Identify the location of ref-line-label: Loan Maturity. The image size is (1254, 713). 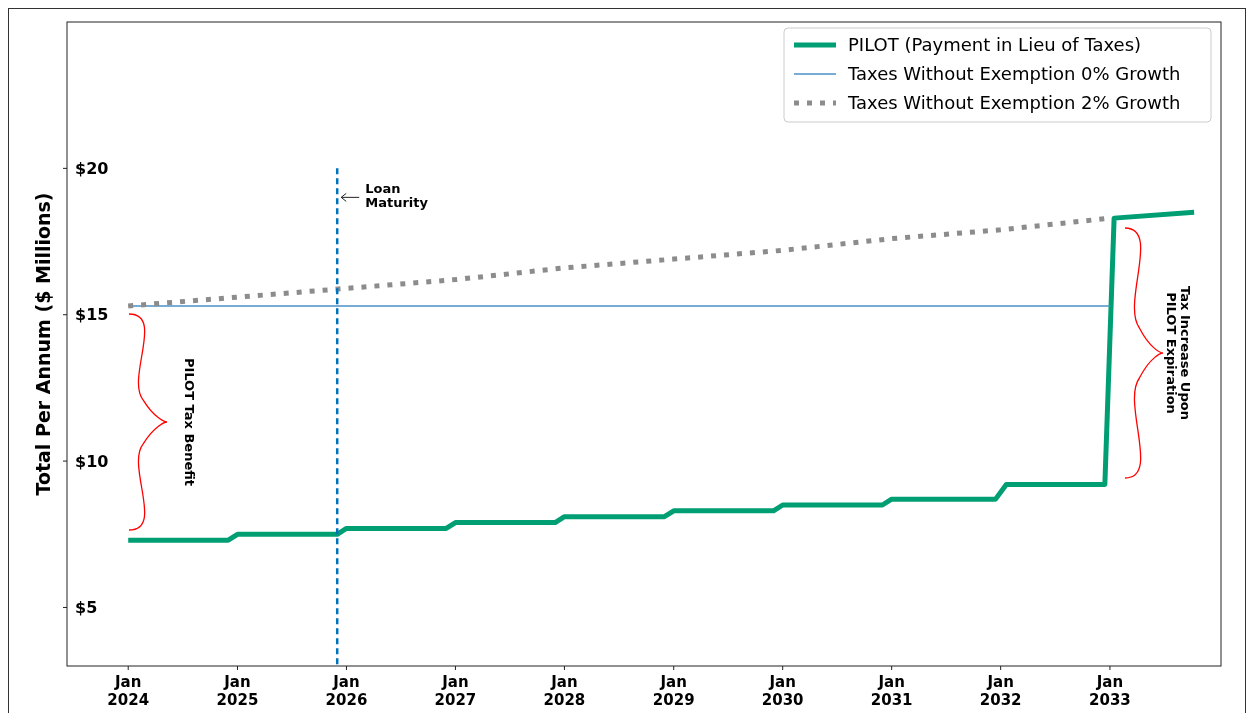
(397, 196).